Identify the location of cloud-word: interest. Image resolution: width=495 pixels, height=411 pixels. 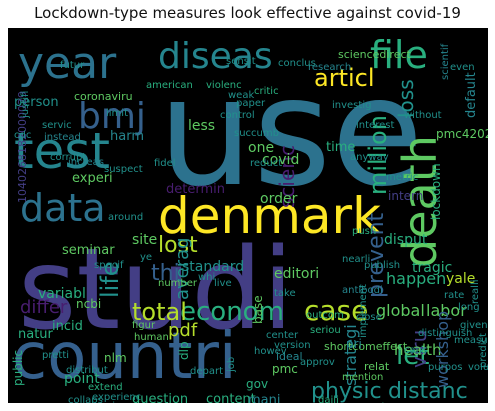
(375, 125).